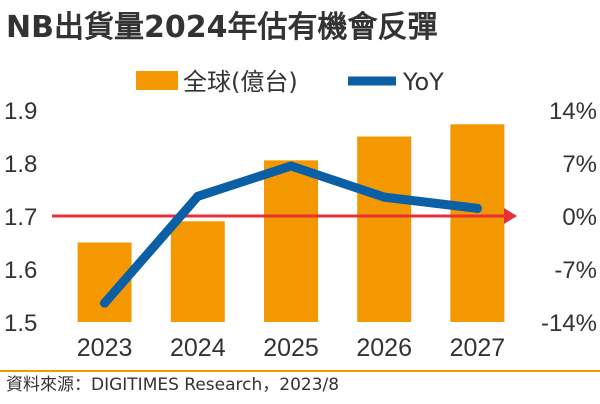 The width and height of the screenshot is (600, 404). What do you see at coordinates (20, 270) in the screenshot?
I see `y-left-tick-label: 1.6` at bounding box center [20, 270].